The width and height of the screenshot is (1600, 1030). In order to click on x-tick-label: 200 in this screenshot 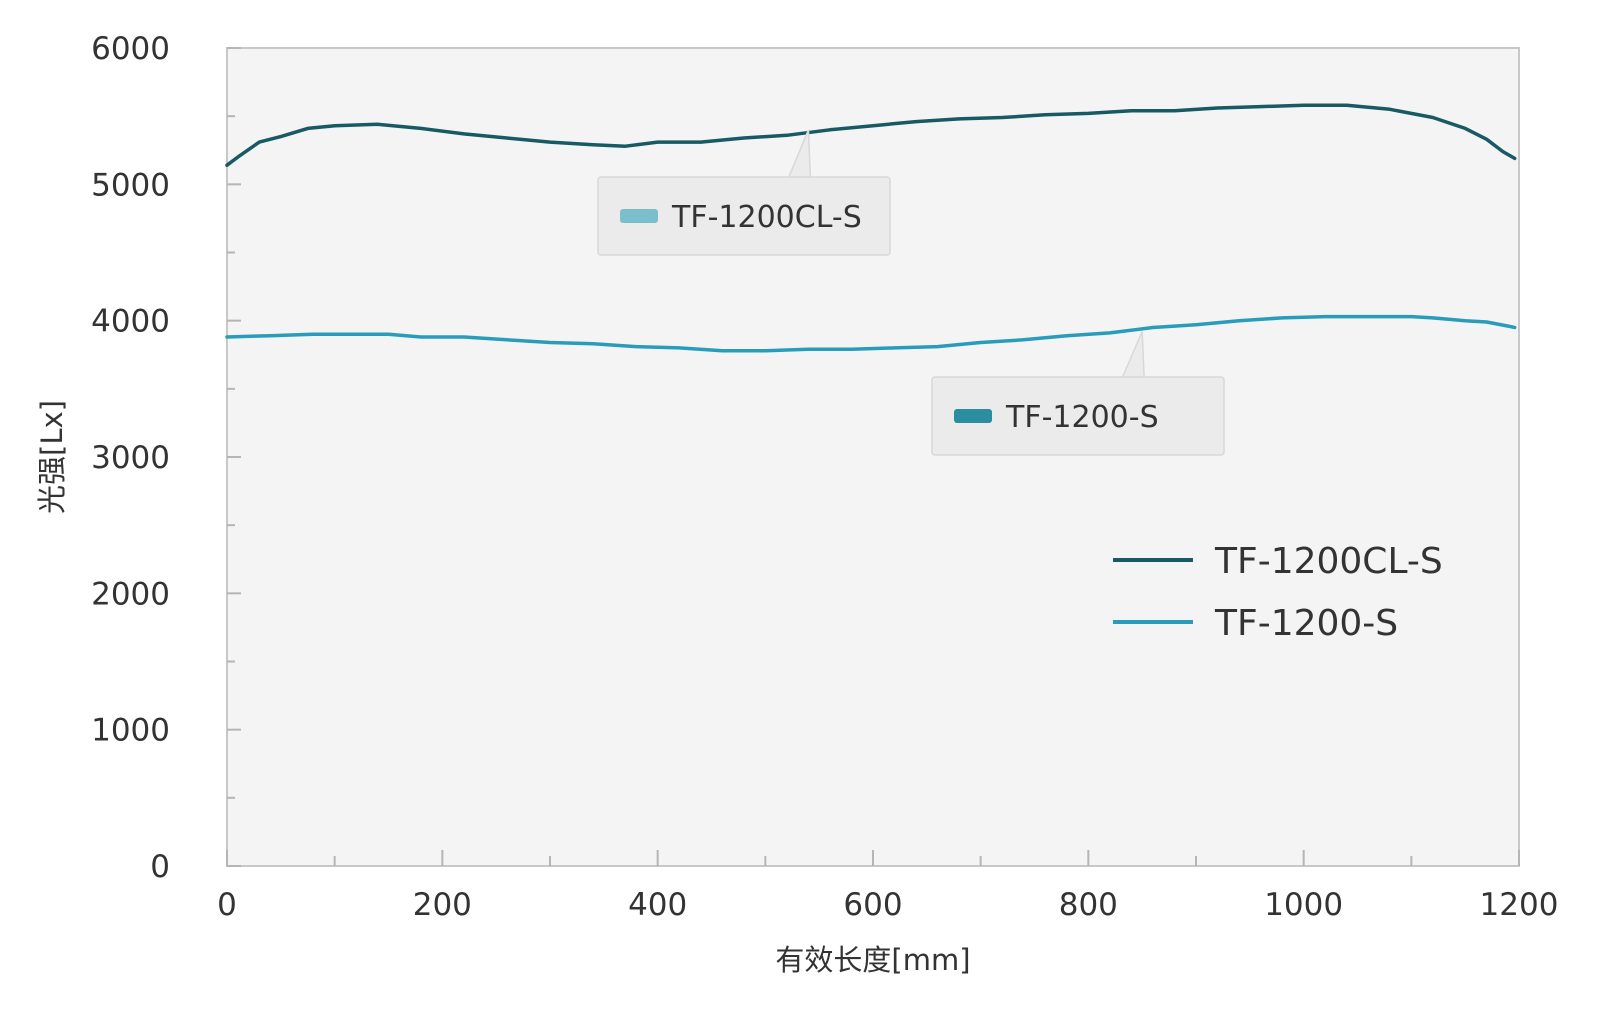, I will do `click(442, 905)`.